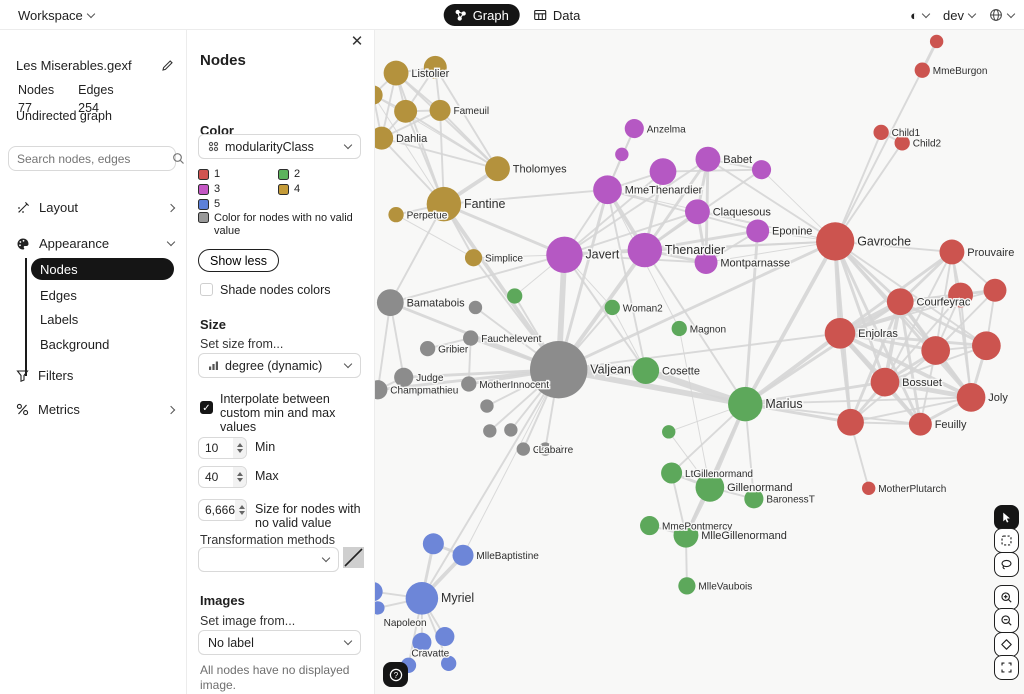 The image size is (1024, 694). Describe the element at coordinates (381, 390) in the screenshot. I see `graph-node-champmathieu` at that location.